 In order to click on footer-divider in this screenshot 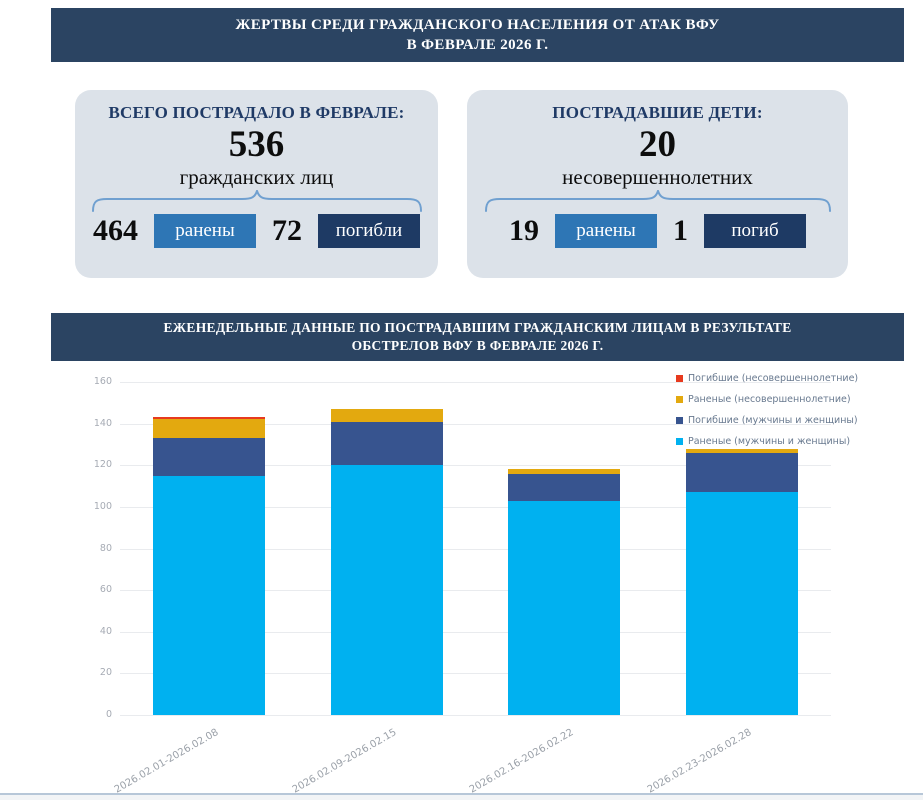, I will do `click(461, 794)`.